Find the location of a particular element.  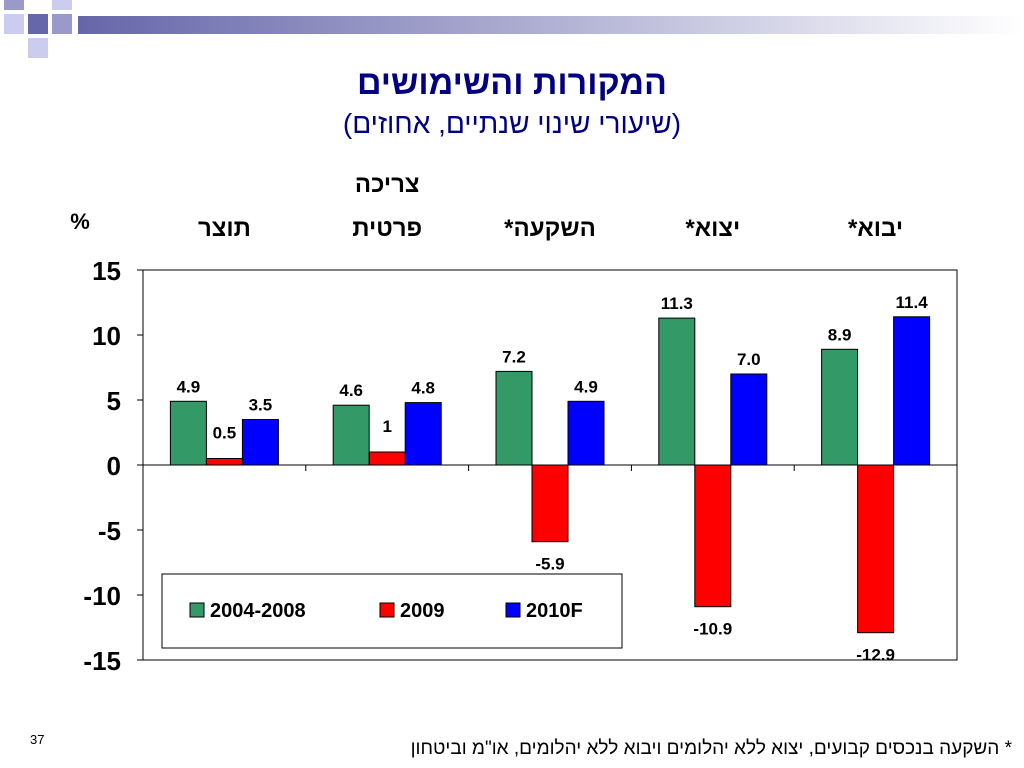

y-tick-label: -10 is located at coordinates (102, 596).